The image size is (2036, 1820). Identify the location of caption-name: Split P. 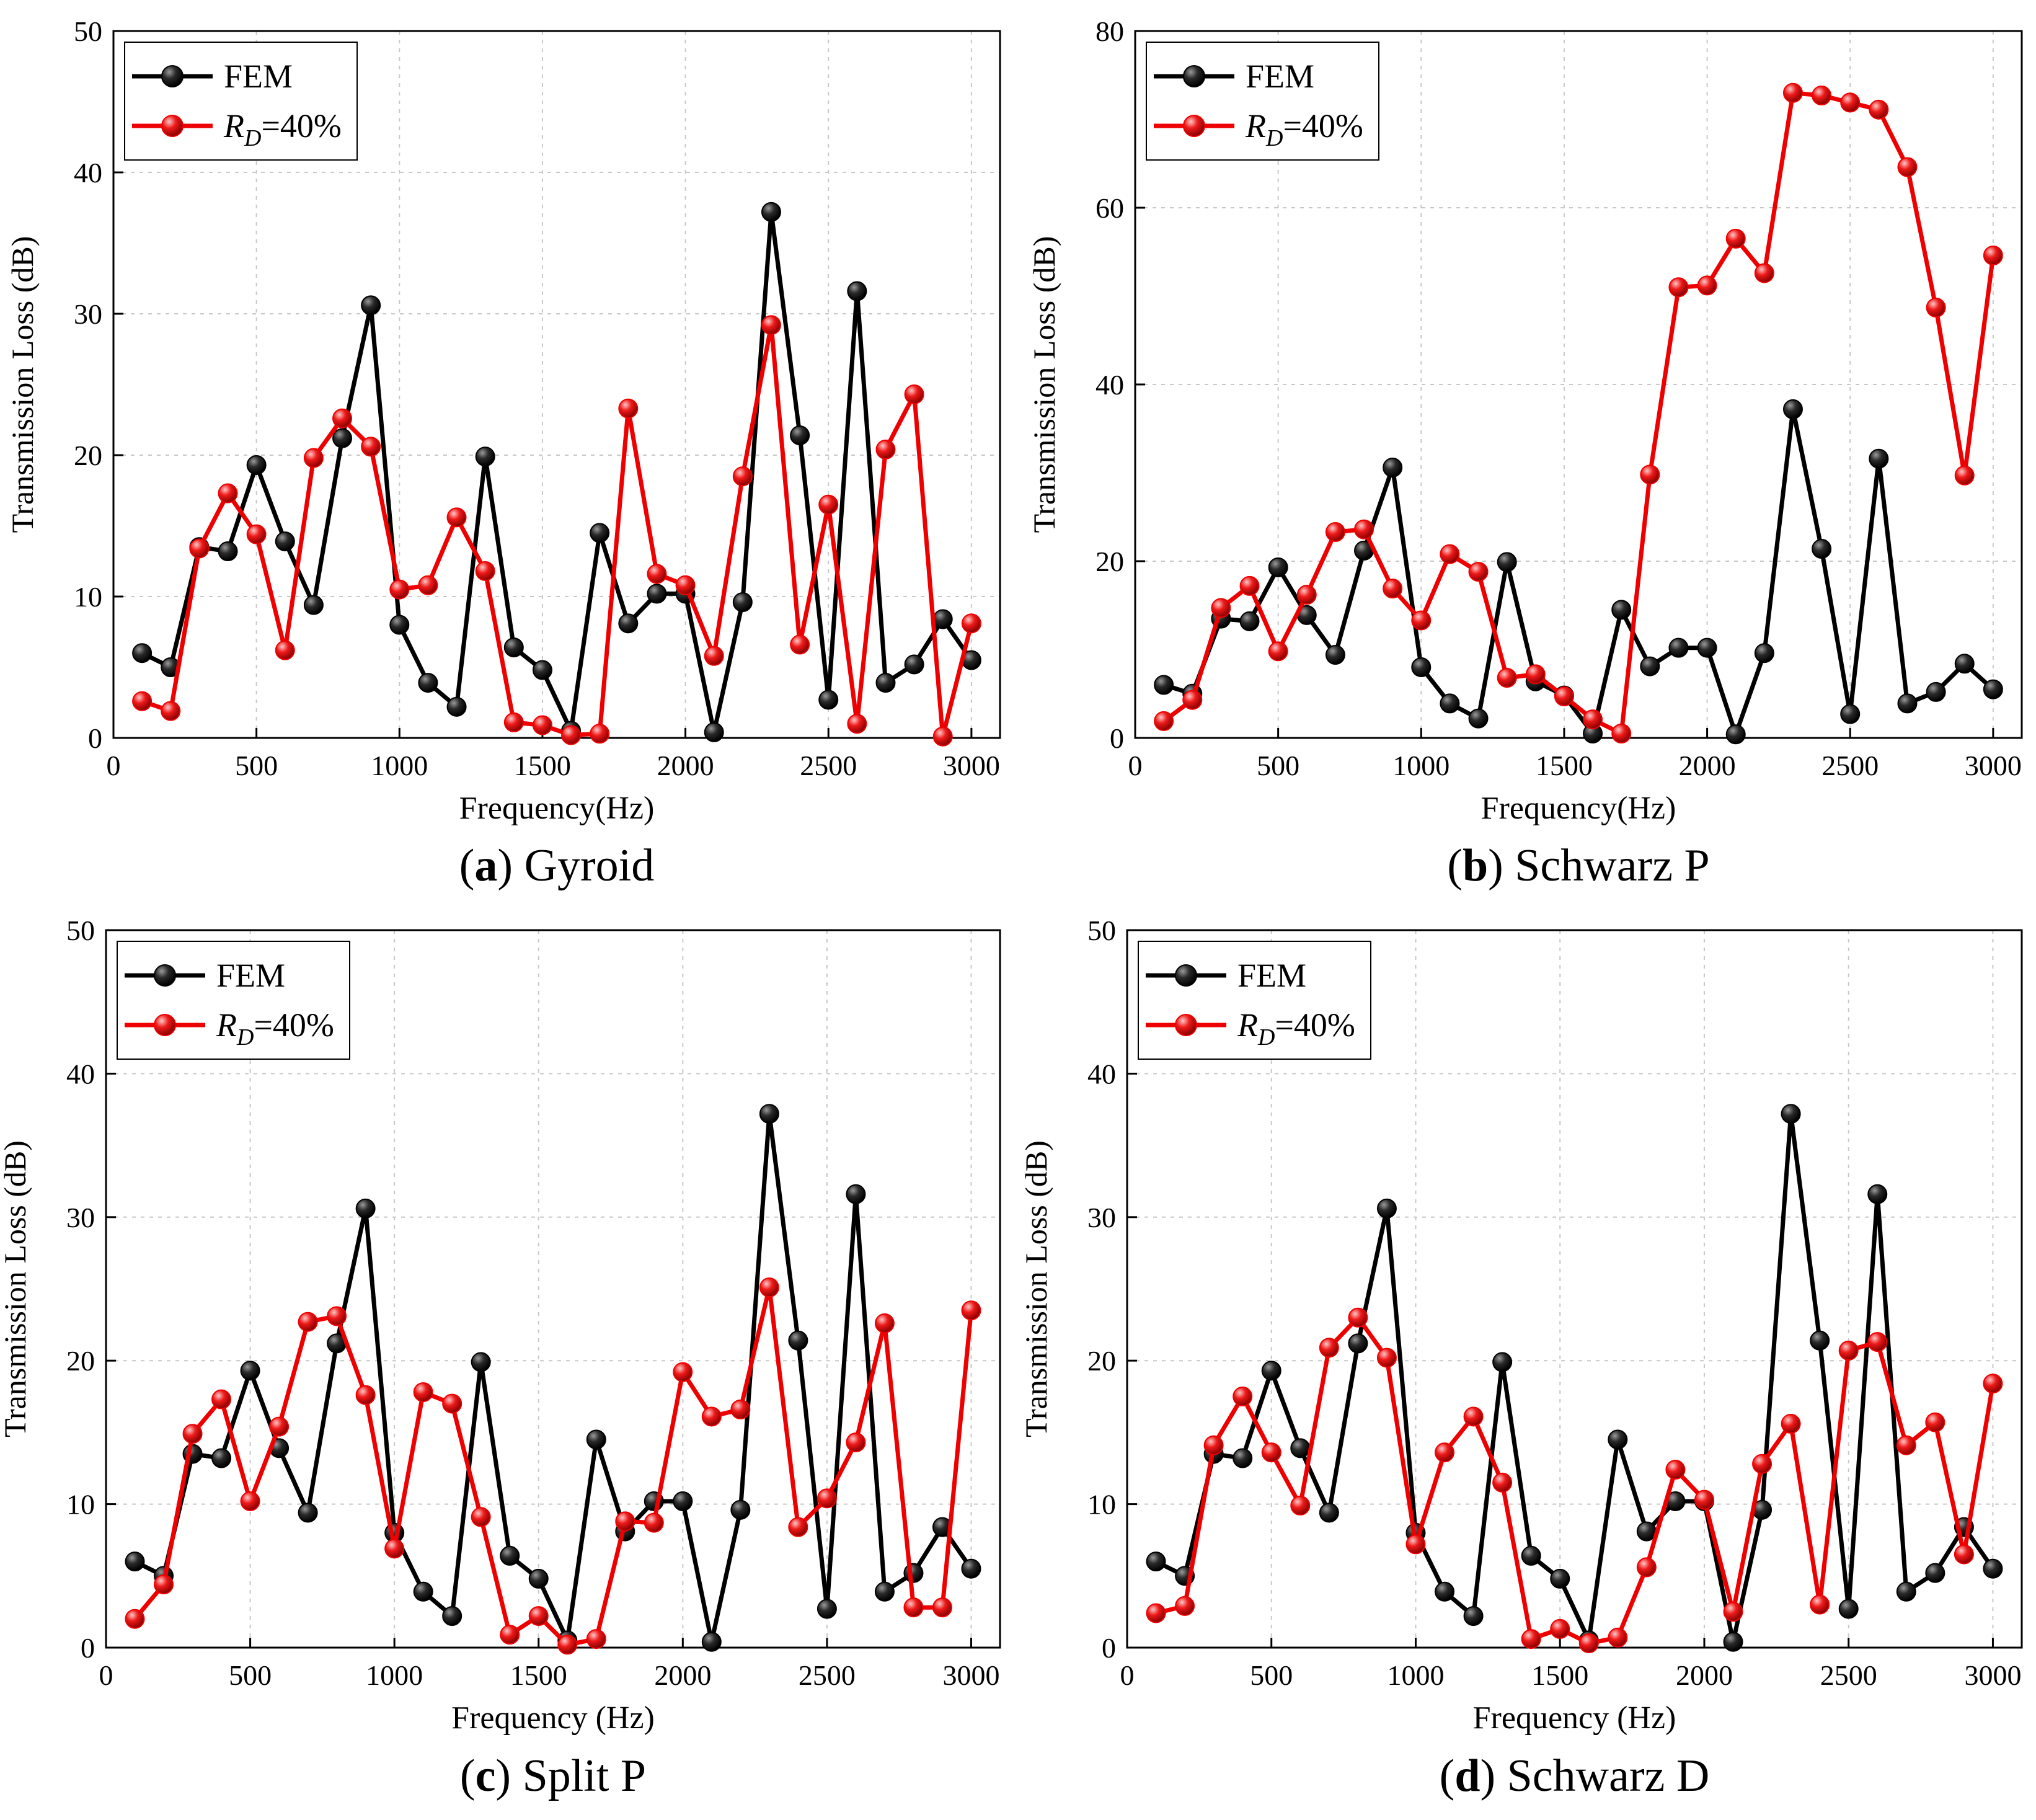
(585, 1776).